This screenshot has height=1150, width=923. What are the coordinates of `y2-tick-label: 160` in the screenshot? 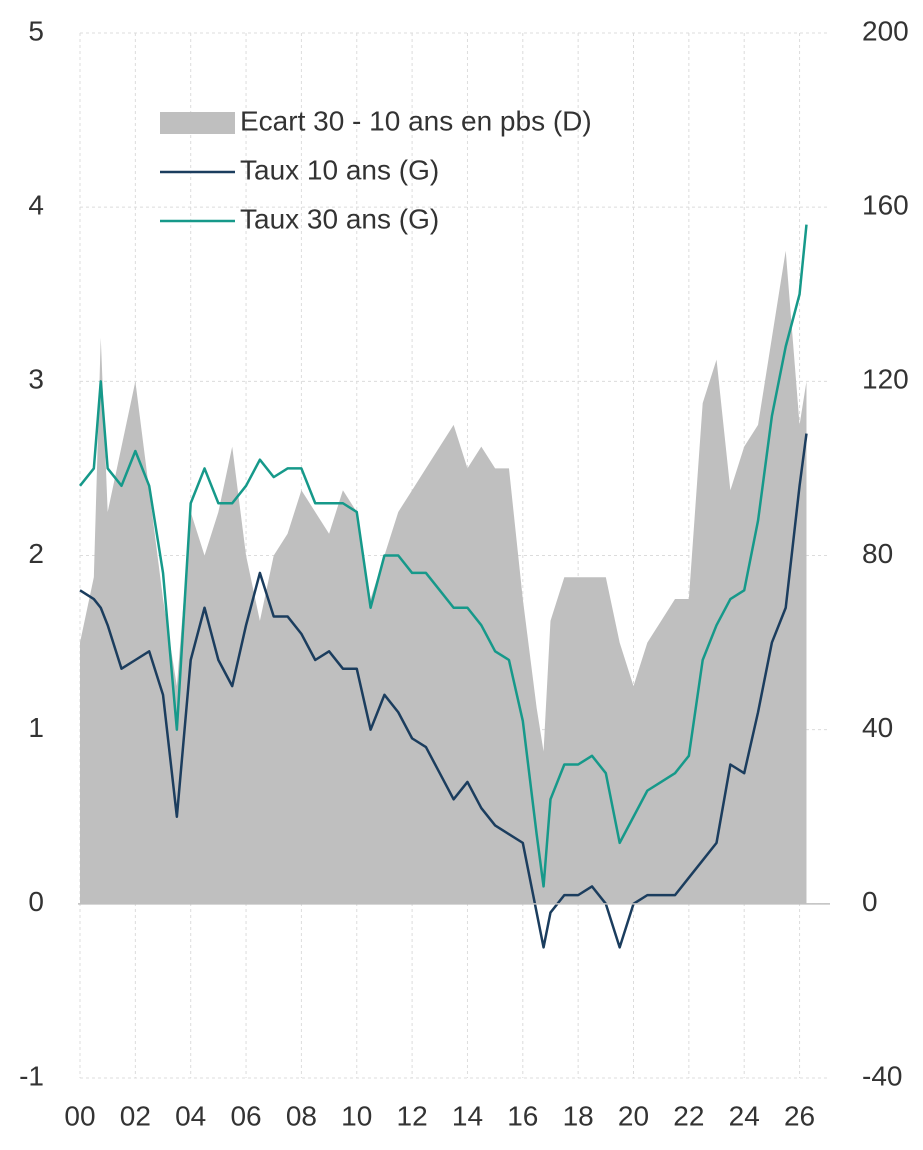 It's located at (885, 205).